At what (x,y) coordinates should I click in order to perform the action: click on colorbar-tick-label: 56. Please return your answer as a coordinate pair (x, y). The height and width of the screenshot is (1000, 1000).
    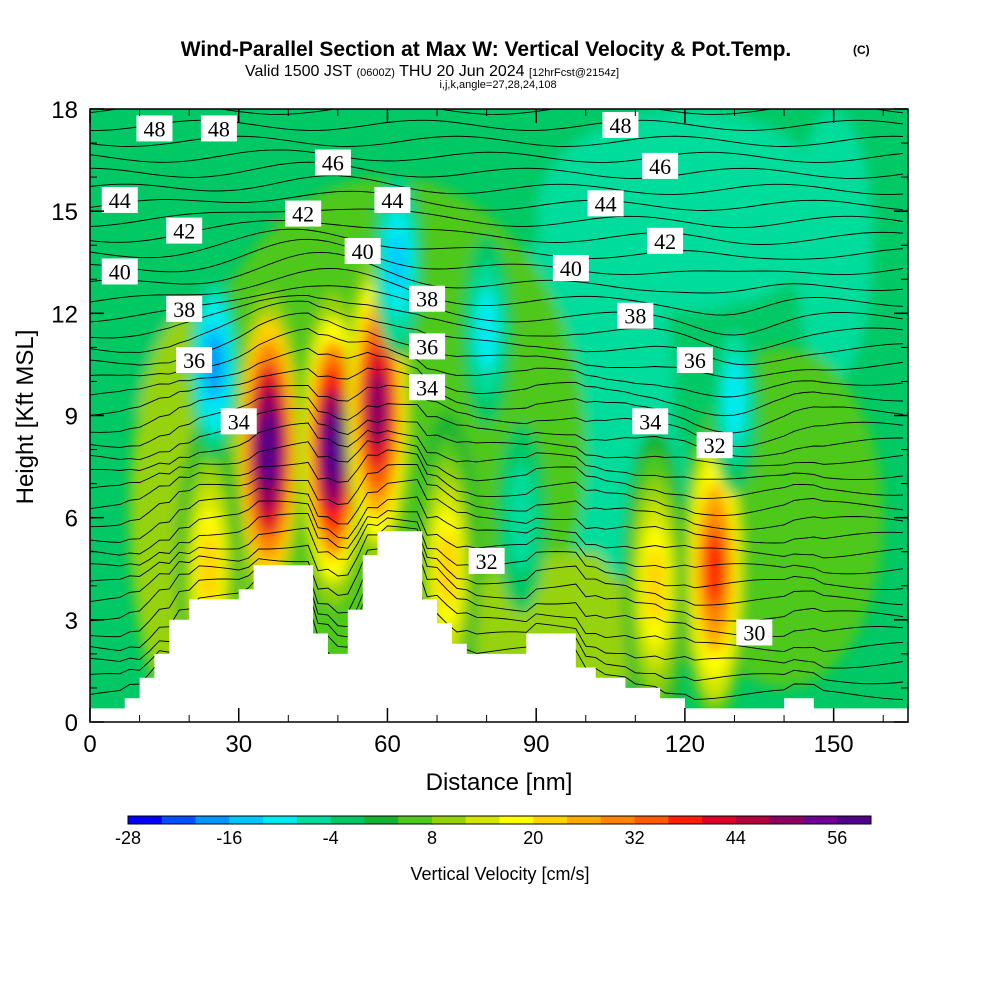
    Looking at the image, I should click on (837, 838).